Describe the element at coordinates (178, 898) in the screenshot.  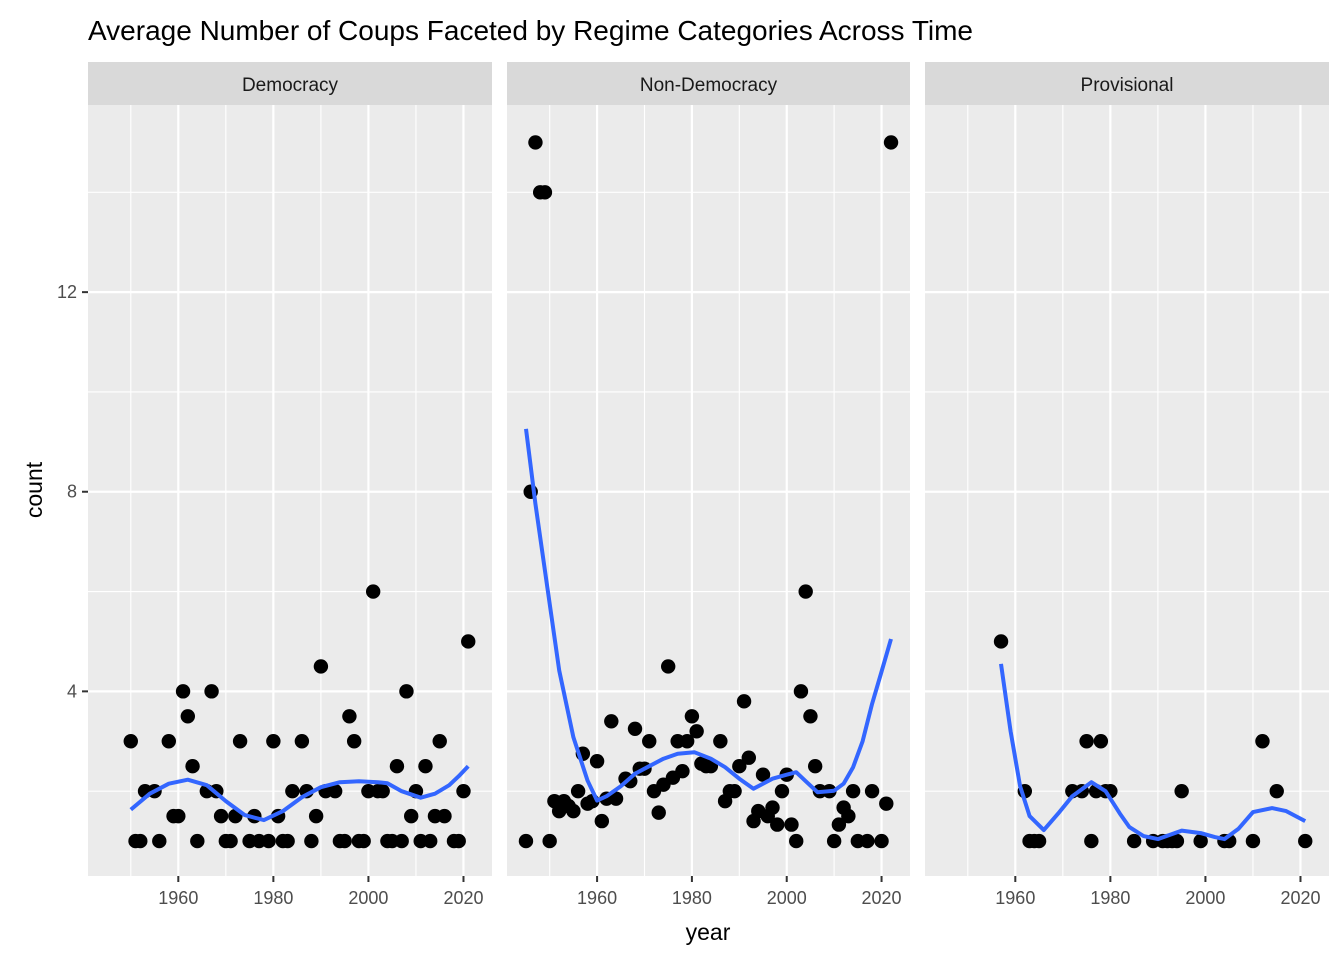
I see `x-tick-label: 1960` at that location.